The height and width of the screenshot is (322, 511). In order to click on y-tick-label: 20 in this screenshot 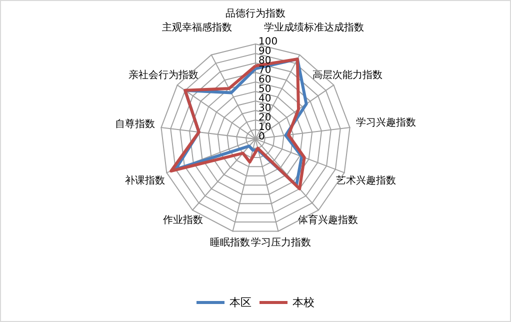, I will do `click(265, 118)`.